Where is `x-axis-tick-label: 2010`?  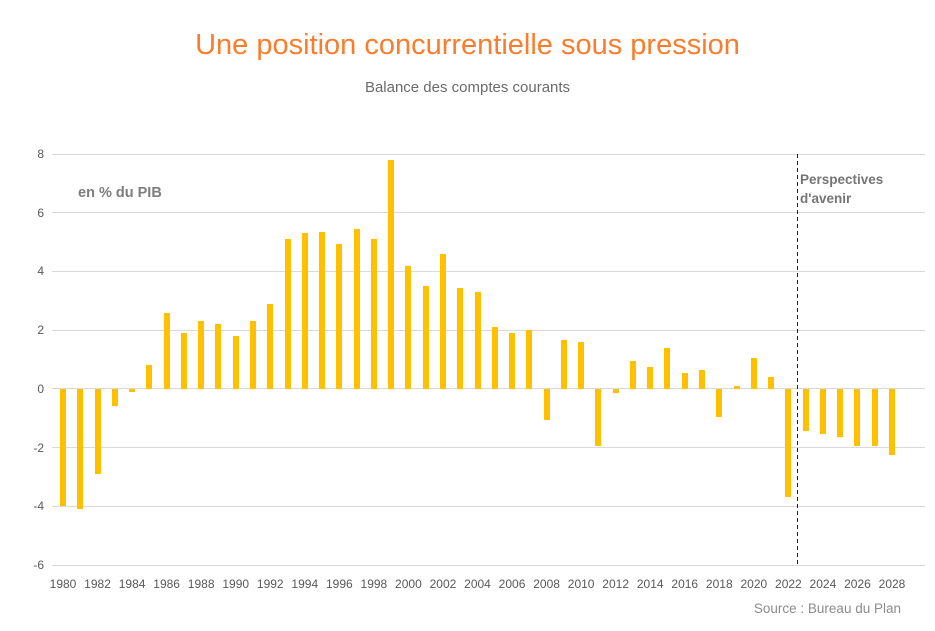 x-axis-tick-label: 2010 is located at coordinates (581, 584).